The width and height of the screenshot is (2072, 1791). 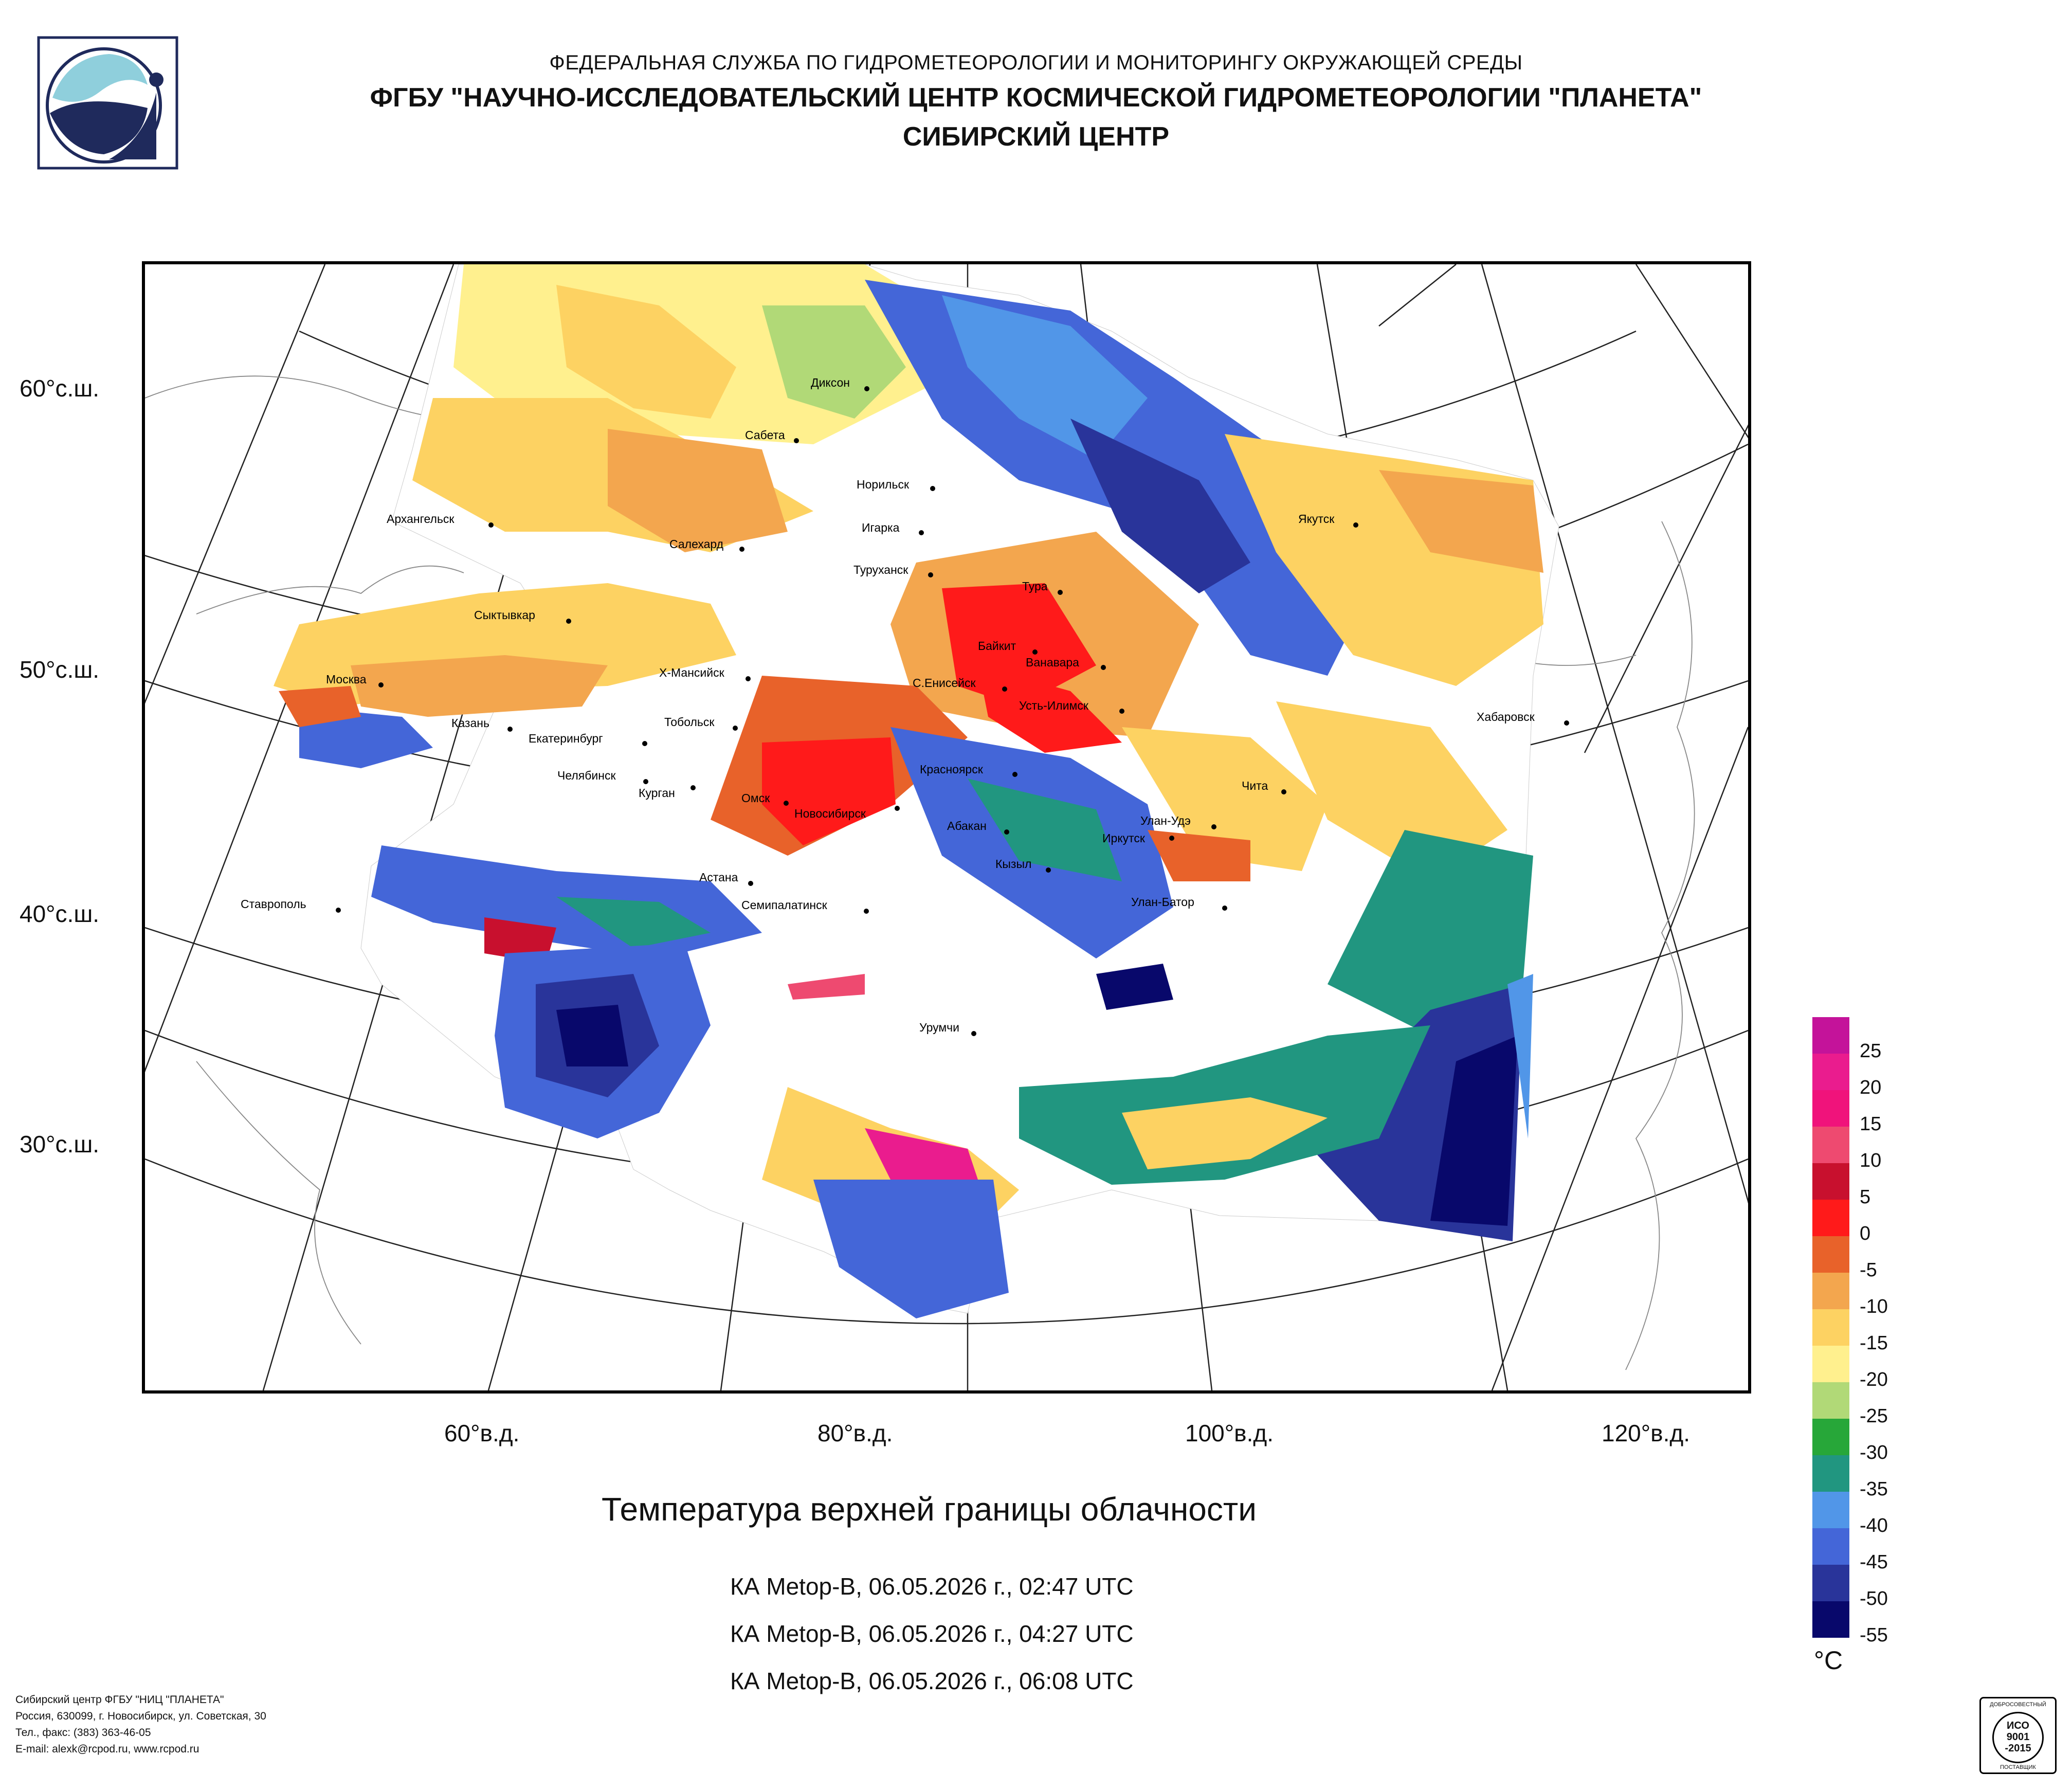 What do you see at coordinates (1865, 1233) in the screenshot?
I see `legend-label: 0` at bounding box center [1865, 1233].